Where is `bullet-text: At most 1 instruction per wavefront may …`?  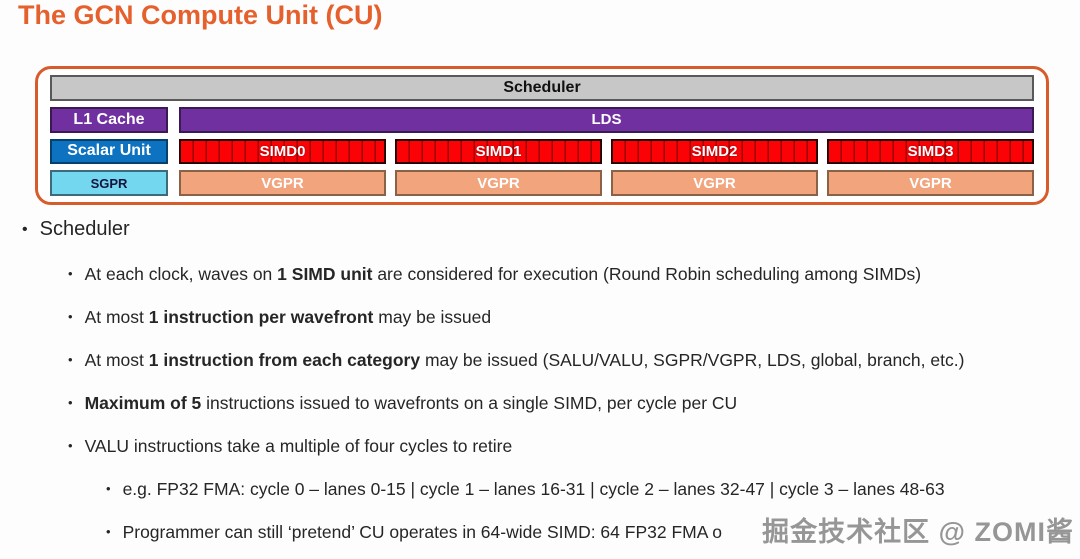
bullet-text: At most 1 instruction per wavefront may … is located at coordinates (288, 317).